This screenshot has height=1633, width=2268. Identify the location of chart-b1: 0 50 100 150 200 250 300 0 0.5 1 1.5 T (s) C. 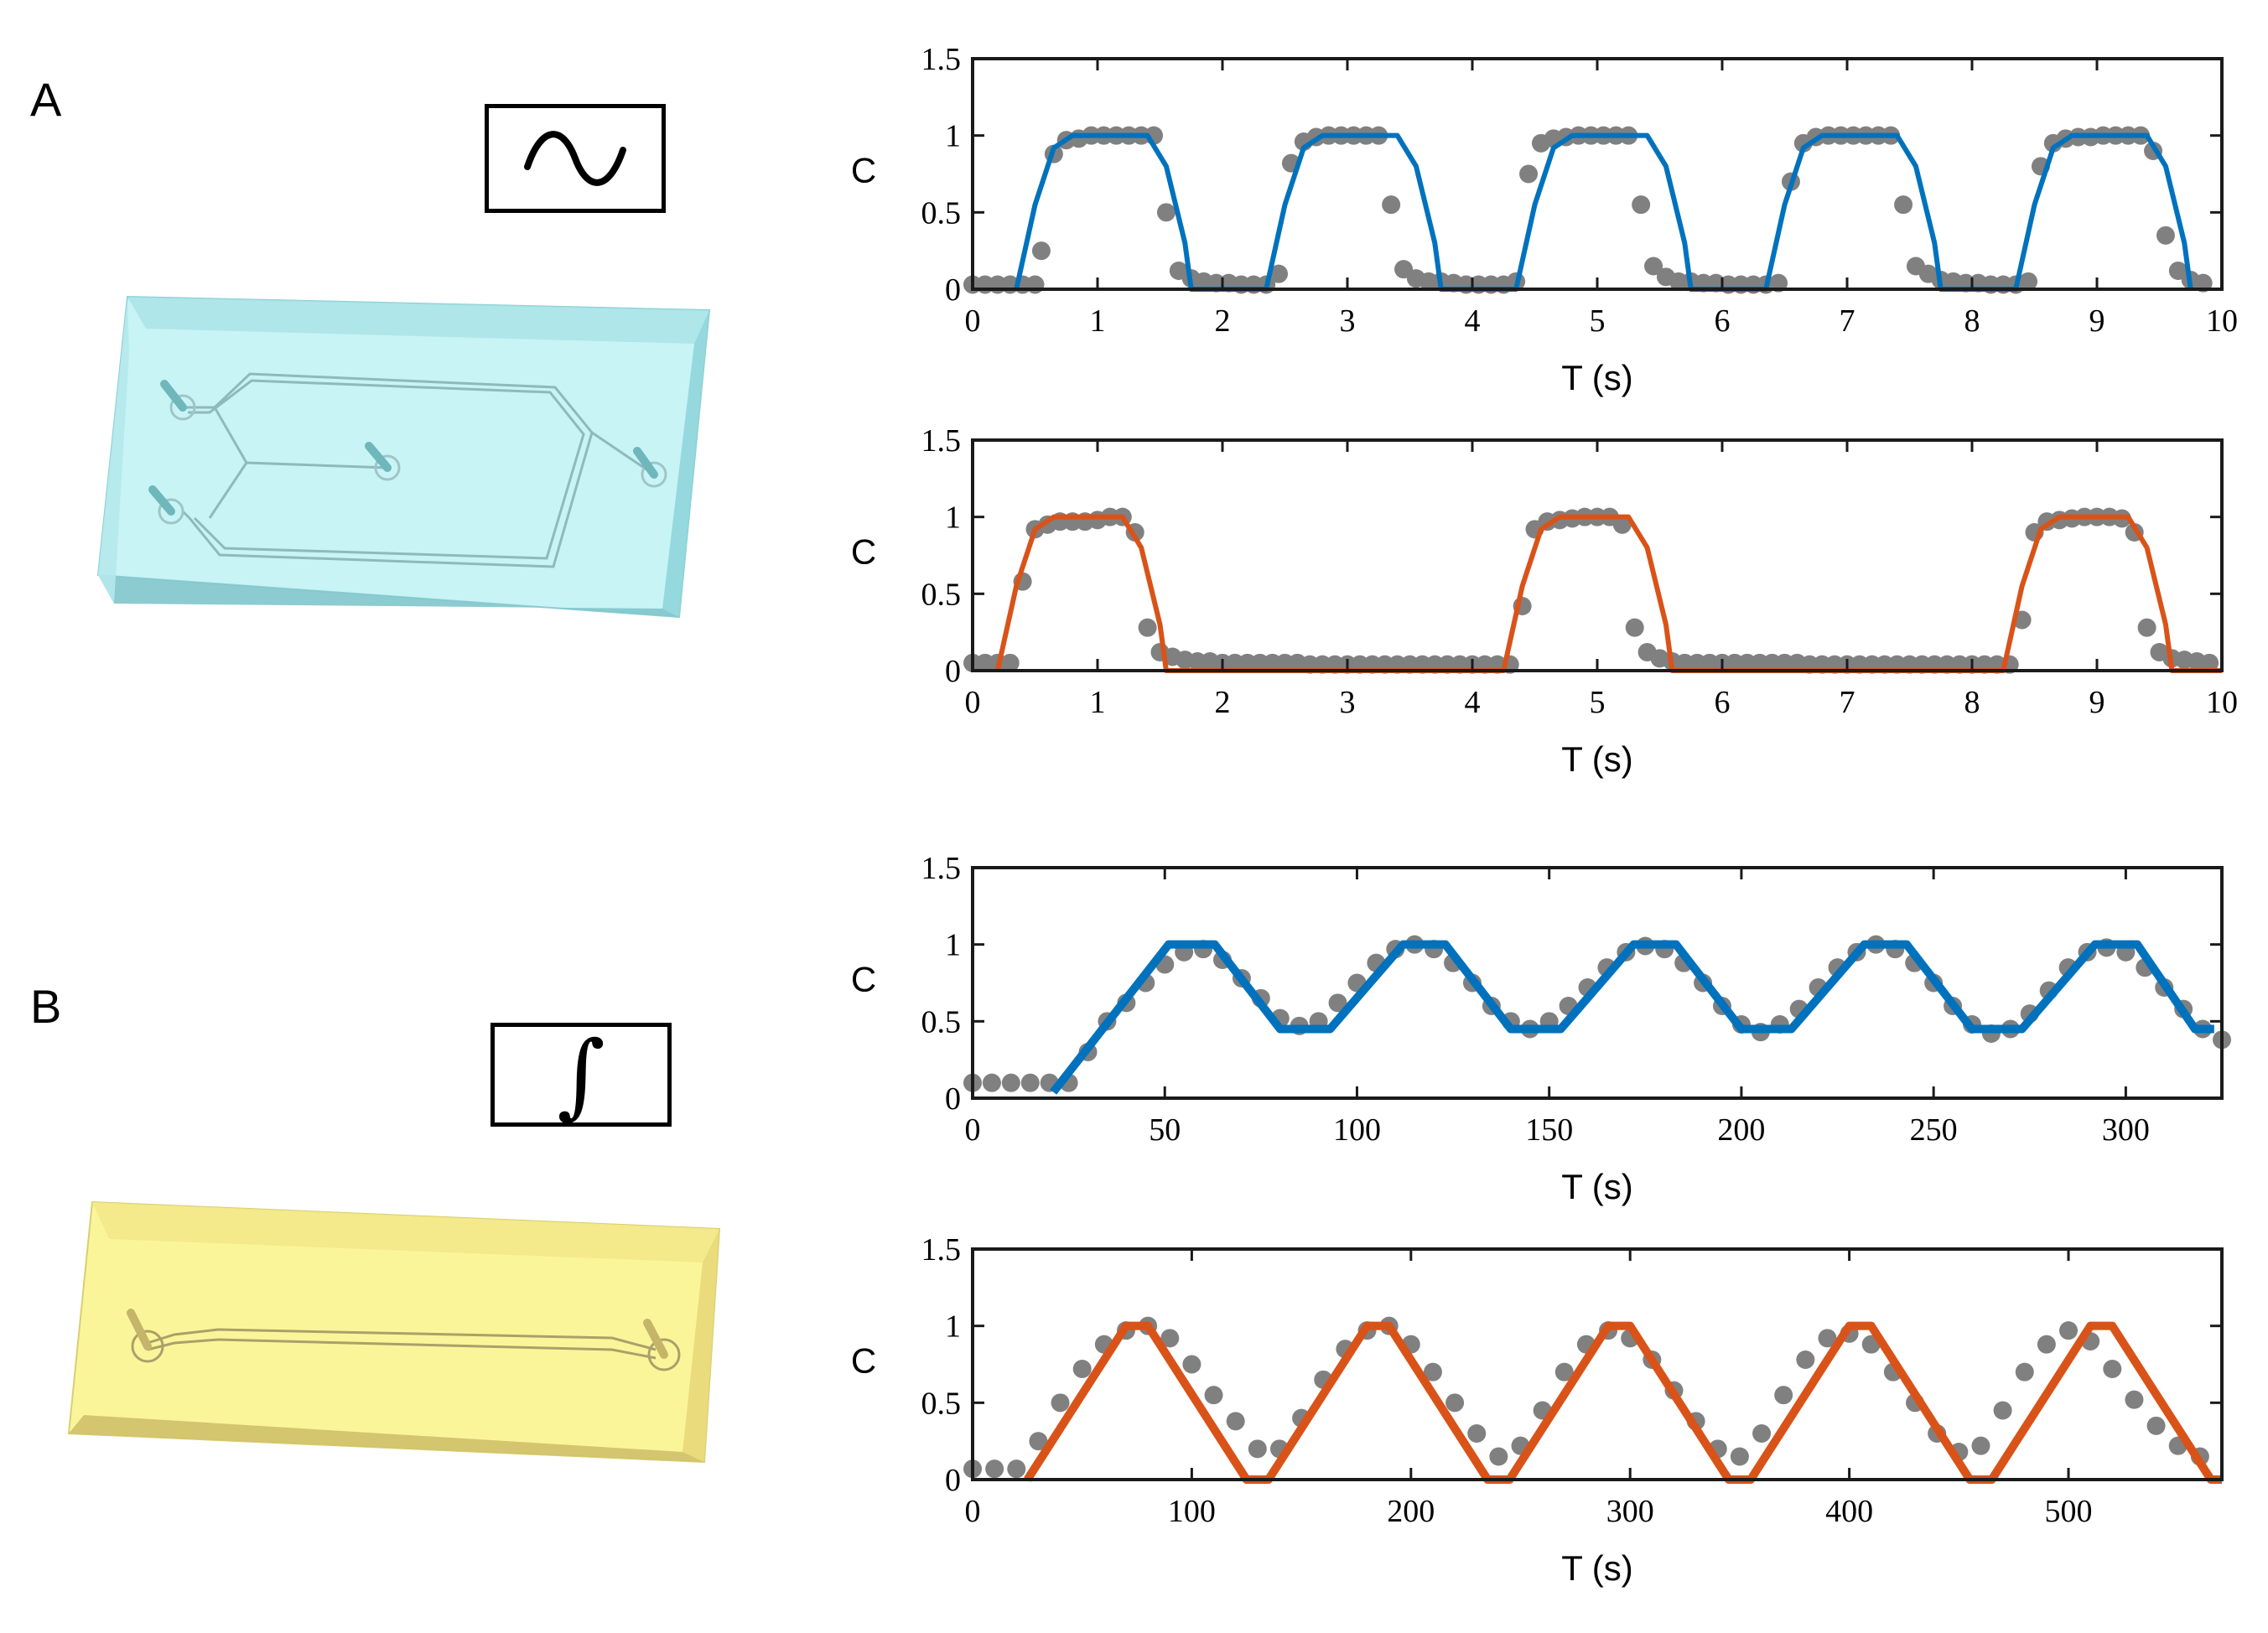
(1541, 1028).